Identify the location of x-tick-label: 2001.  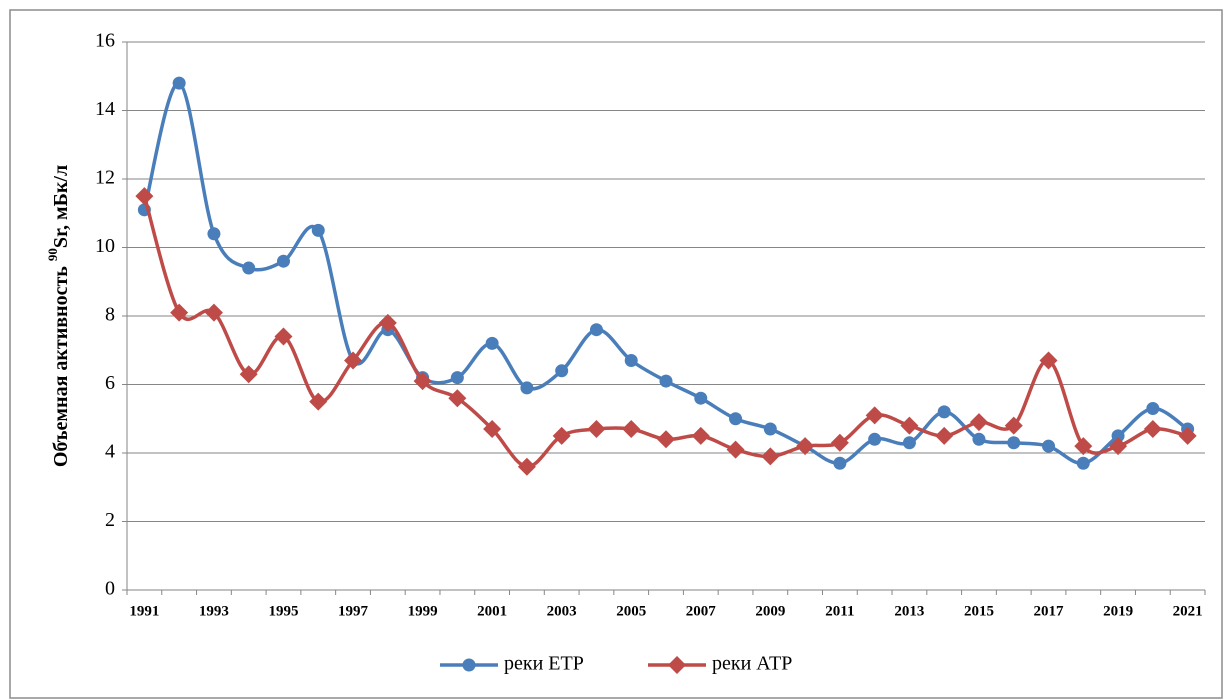
(492, 611).